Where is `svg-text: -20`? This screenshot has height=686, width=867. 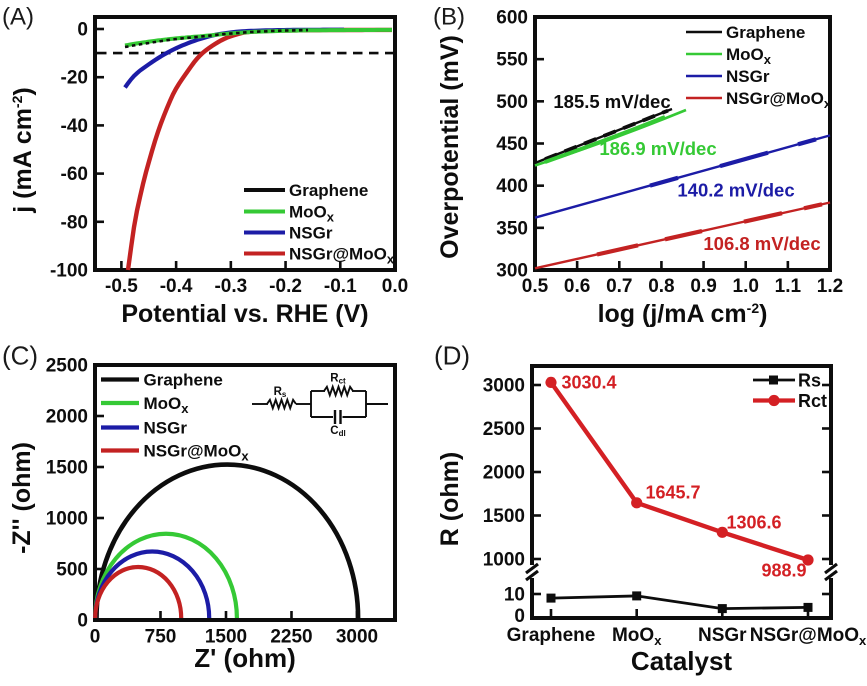 svg-text: -20 is located at coordinates (74, 78).